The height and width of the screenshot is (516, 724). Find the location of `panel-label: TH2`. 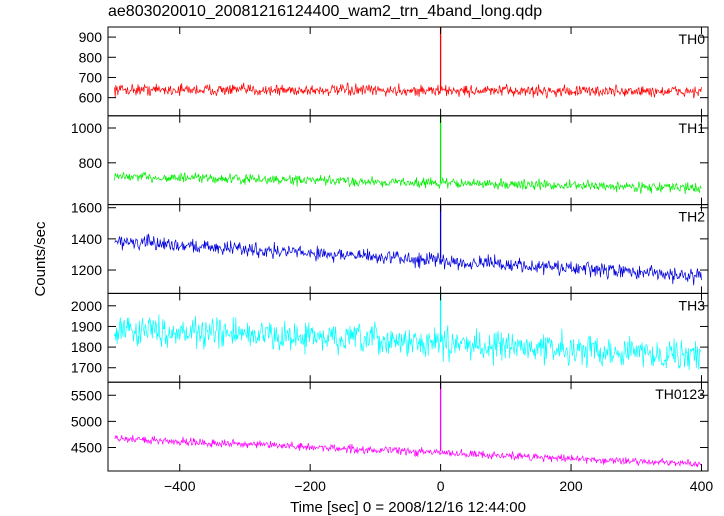

panel-label: TH2 is located at coordinates (692, 217).